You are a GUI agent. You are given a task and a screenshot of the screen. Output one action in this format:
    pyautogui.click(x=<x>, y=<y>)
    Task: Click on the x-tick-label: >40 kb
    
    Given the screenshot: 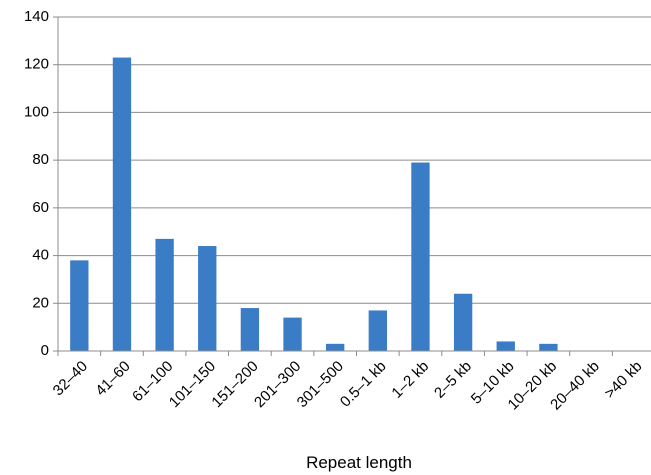 What is the action you would take?
    pyautogui.click(x=623, y=380)
    